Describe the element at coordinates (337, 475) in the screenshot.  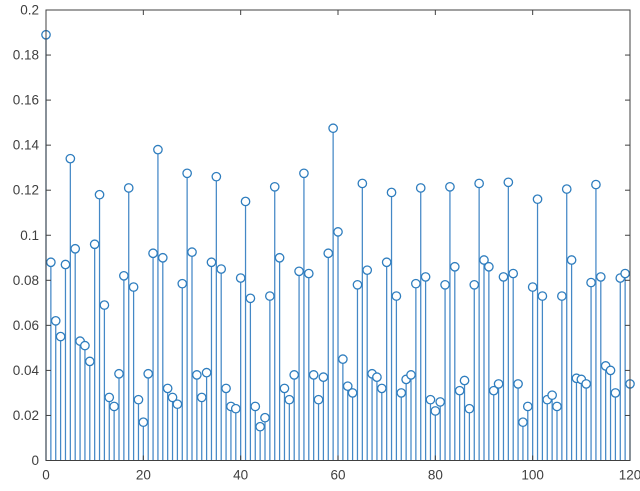
I see `x-tick-label: 60` at that location.